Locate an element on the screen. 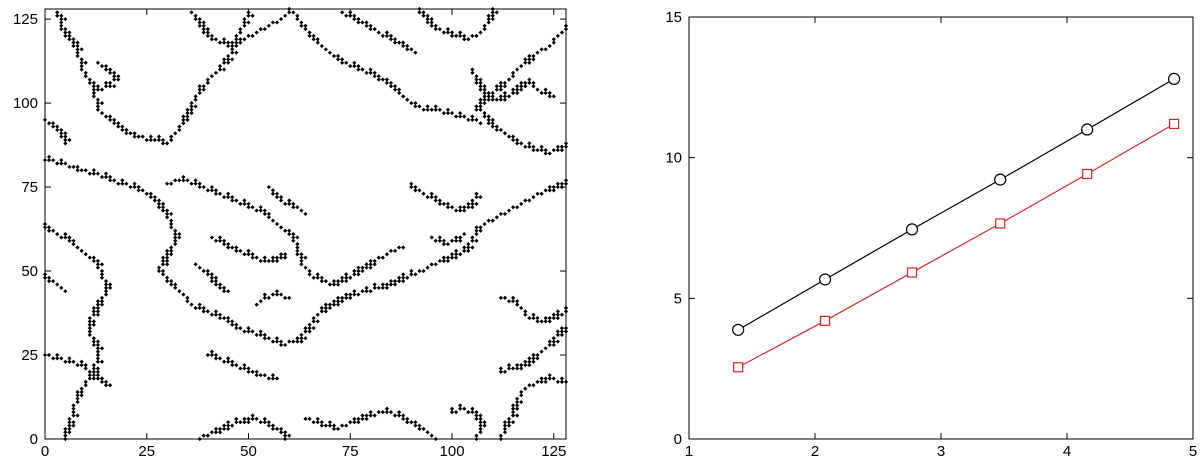 The width and height of the screenshot is (1201, 464). right-x-tick-label: 3 is located at coordinates (941, 451).